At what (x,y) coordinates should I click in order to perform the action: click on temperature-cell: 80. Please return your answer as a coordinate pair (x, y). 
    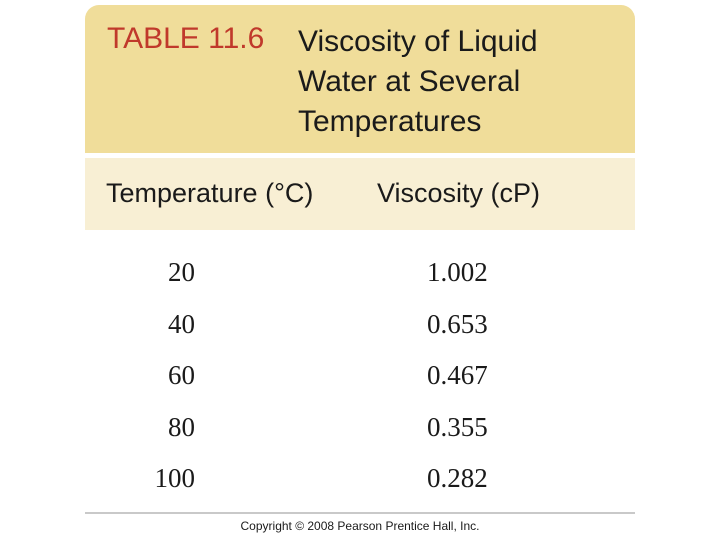
    Looking at the image, I should click on (181, 426).